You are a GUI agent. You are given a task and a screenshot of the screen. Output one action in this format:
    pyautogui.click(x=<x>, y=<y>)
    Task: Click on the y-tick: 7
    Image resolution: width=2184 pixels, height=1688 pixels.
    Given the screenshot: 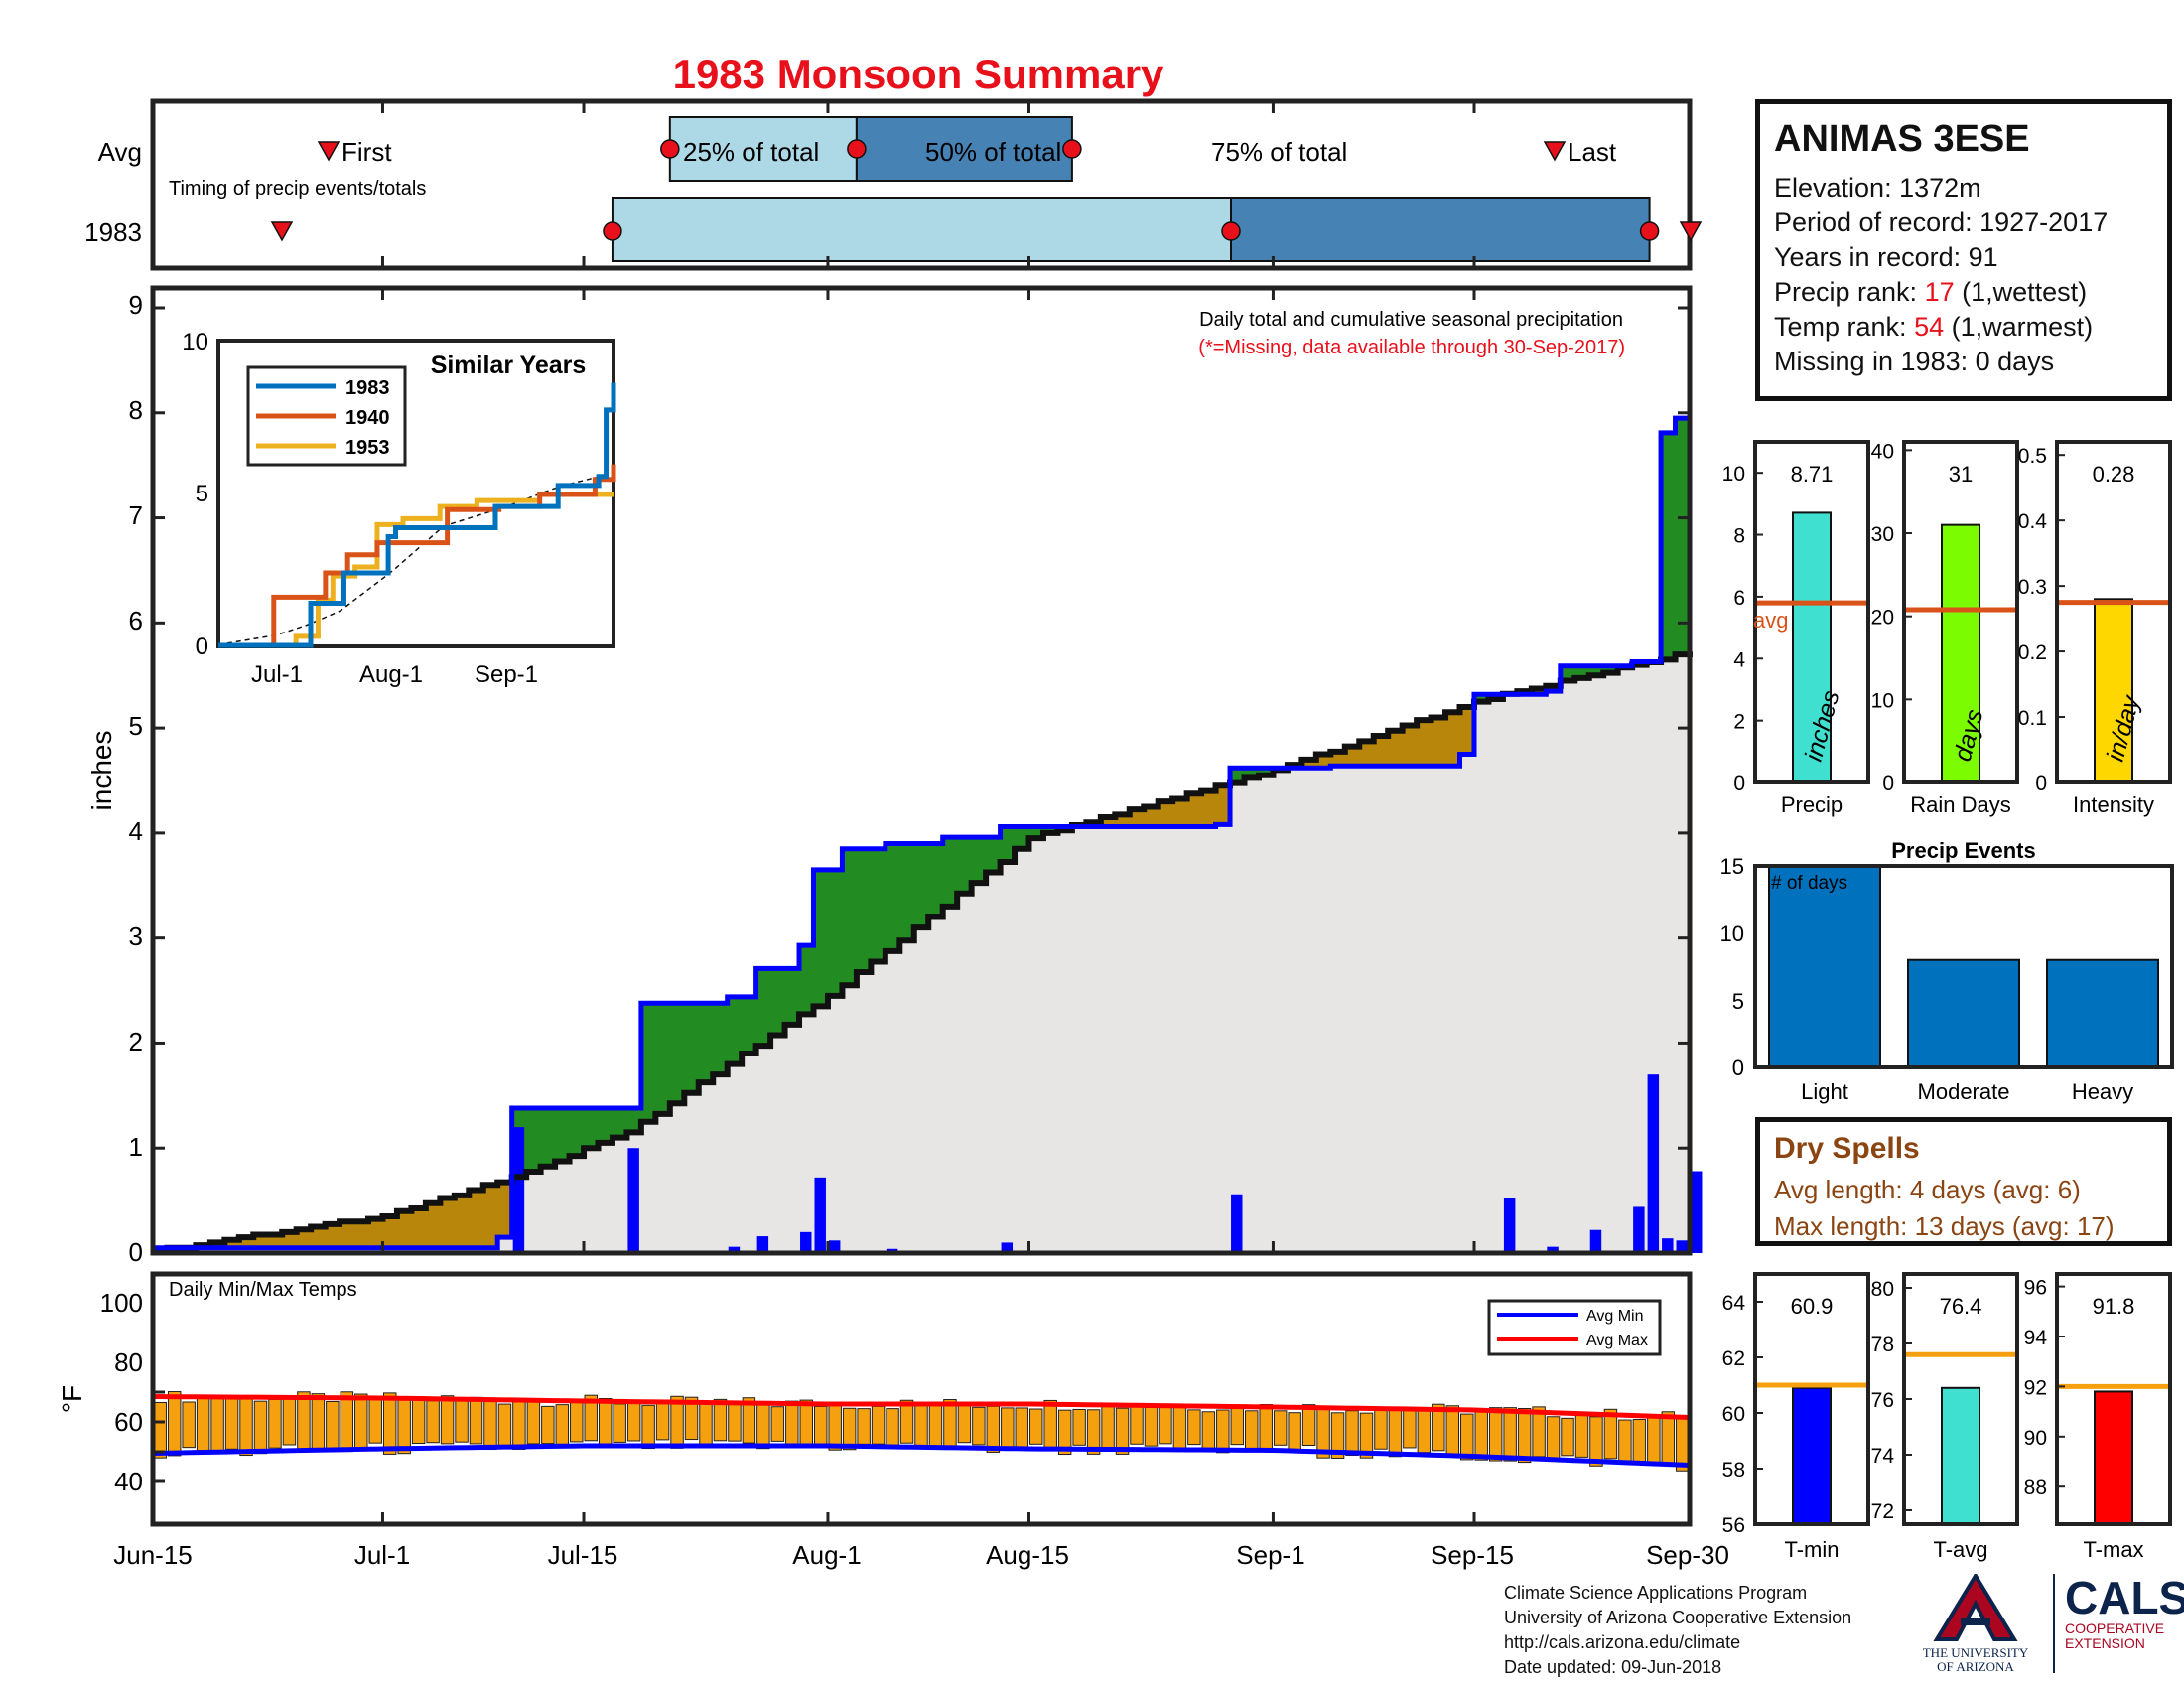 What is the action you would take?
    pyautogui.click(x=136, y=515)
    